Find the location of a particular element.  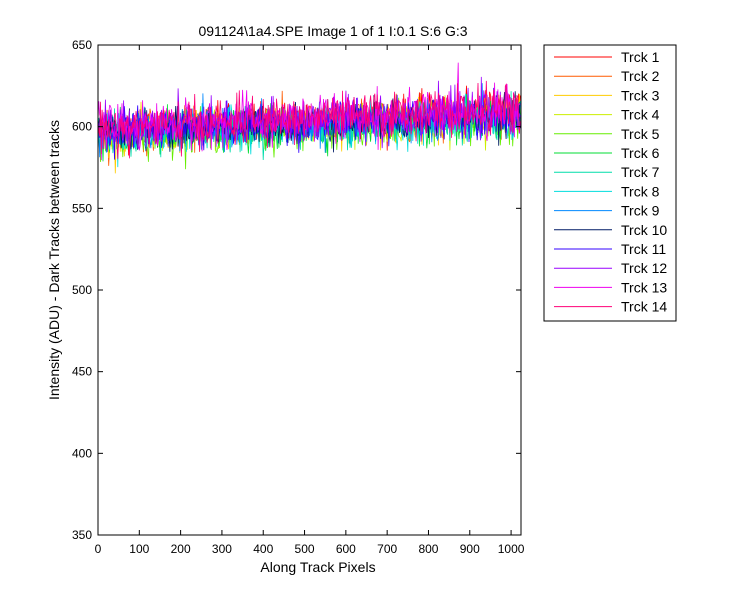

x-tick-label: 1000 is located at coordinates (511, 549).